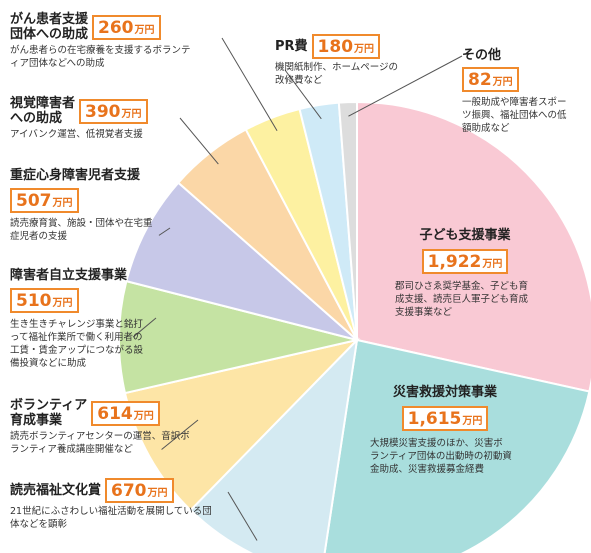 This screenshot has width=591, height=553. What do you see at coordinates (43, 111) in the screenshot?
I see `label-shikaku-title: 視覚障害者 への助成` at bounding box center [43, 111].